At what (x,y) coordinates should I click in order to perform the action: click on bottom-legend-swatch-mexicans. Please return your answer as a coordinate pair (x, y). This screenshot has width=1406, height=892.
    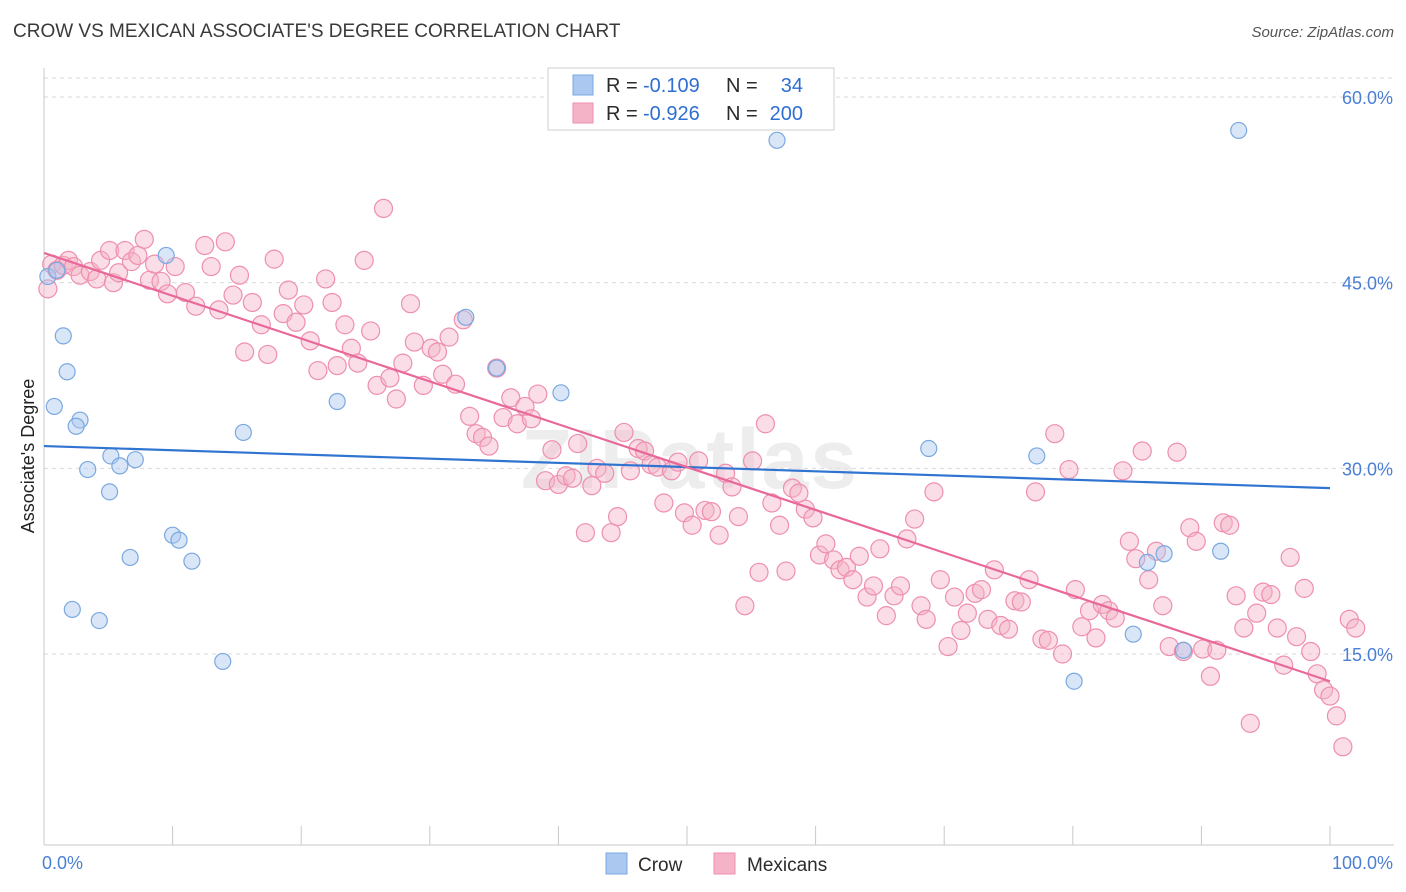
    Looking at the image, I should click on (724, 863).